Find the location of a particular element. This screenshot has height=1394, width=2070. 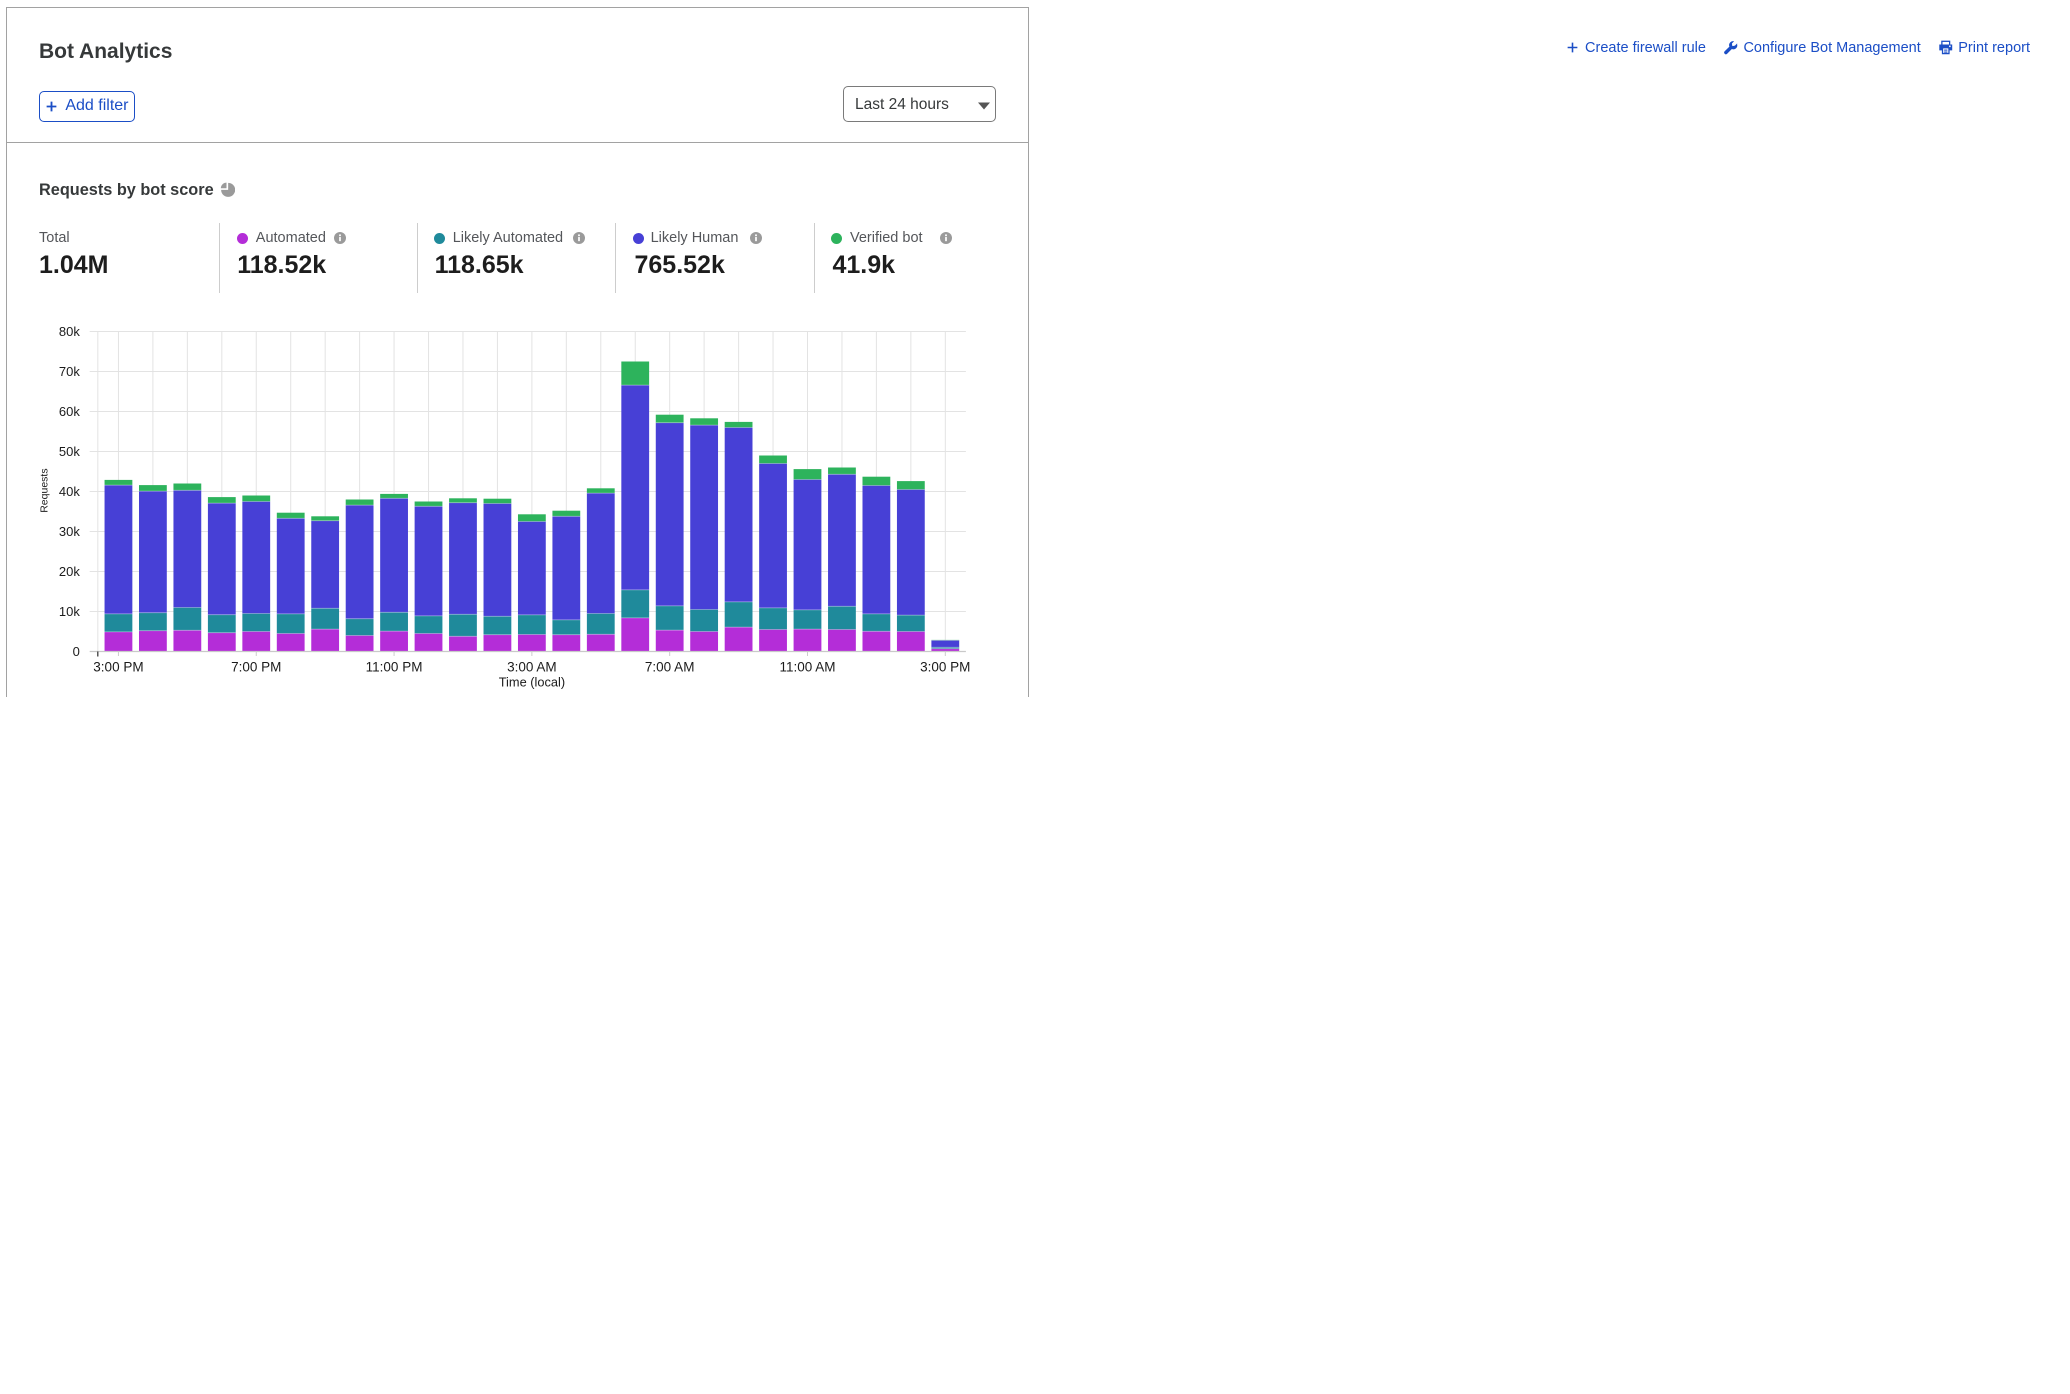

svg-text: 7:00 AM is located at coordinates (670, 666).